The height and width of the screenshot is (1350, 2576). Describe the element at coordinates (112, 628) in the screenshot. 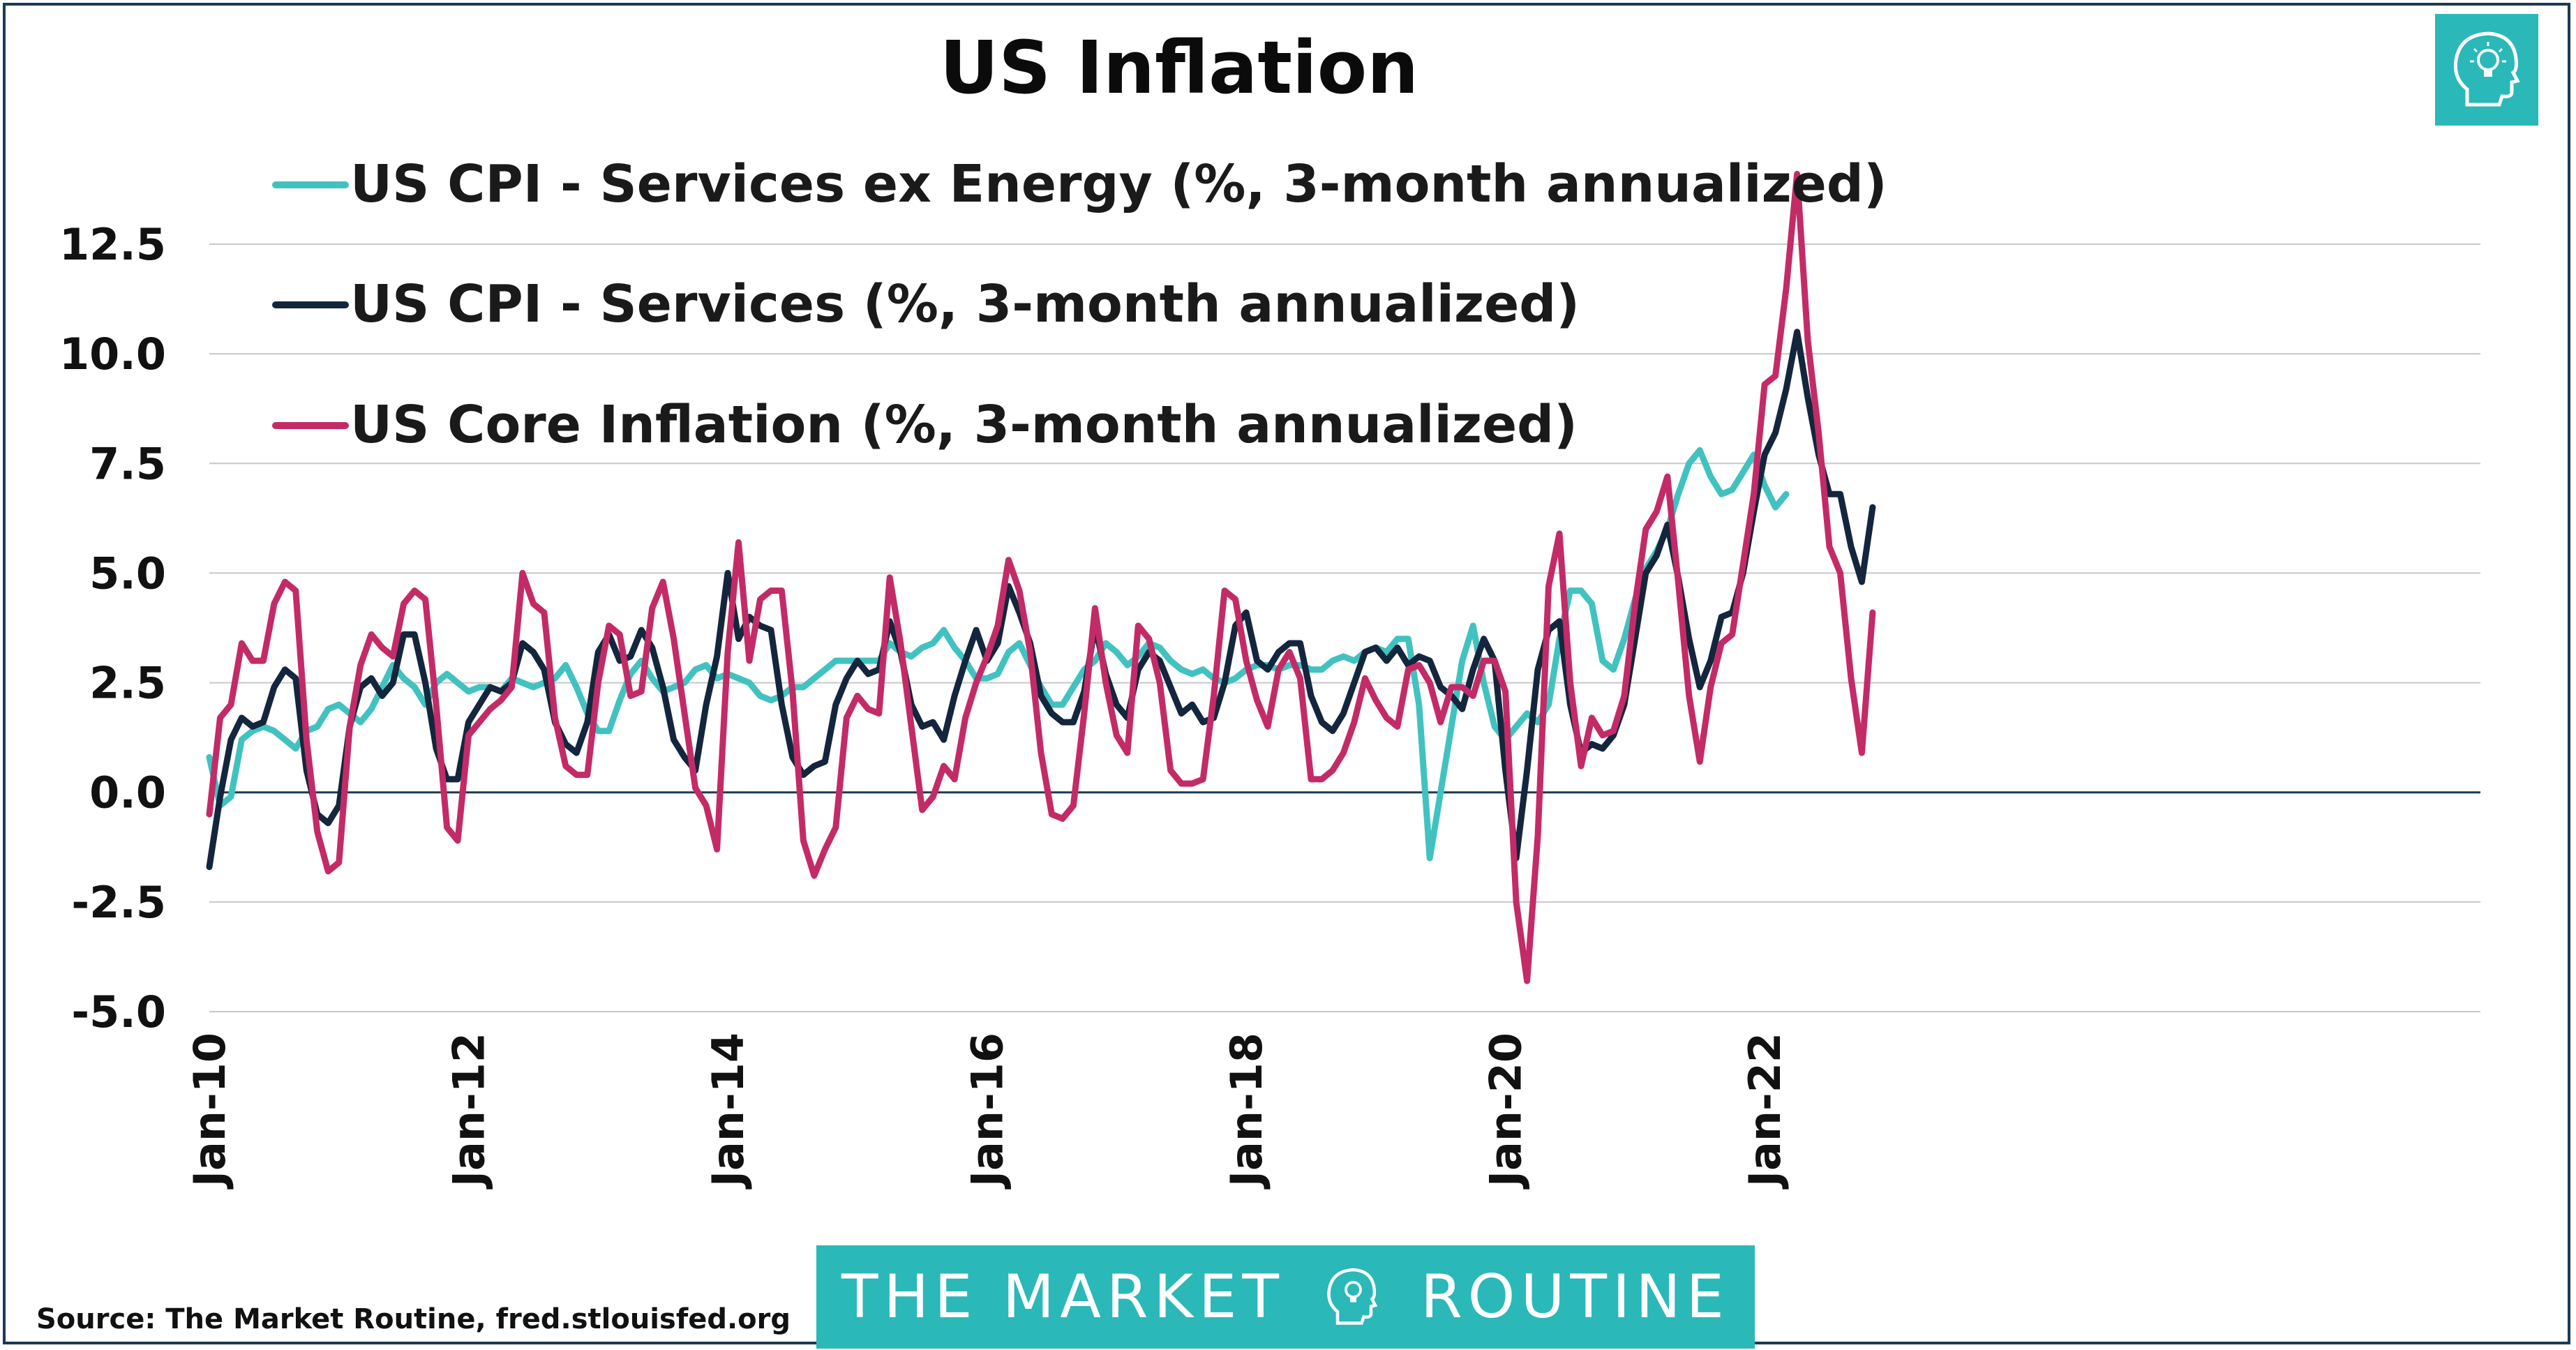

I see `y-axis-ticks: 12.5 10.0 7.5 5.0 2.5 0.0 -2.5 -5.0` at that location.